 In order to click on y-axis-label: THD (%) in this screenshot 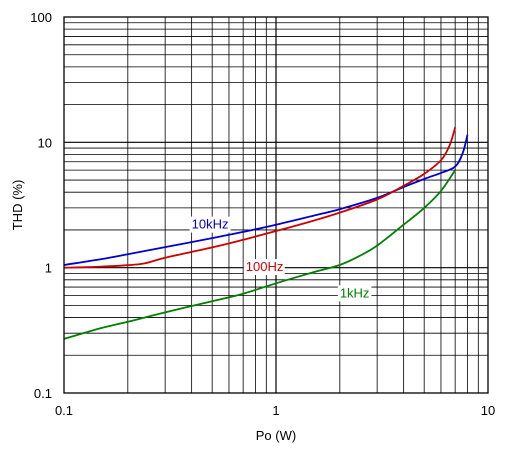, I will do `click(17, 205)`.